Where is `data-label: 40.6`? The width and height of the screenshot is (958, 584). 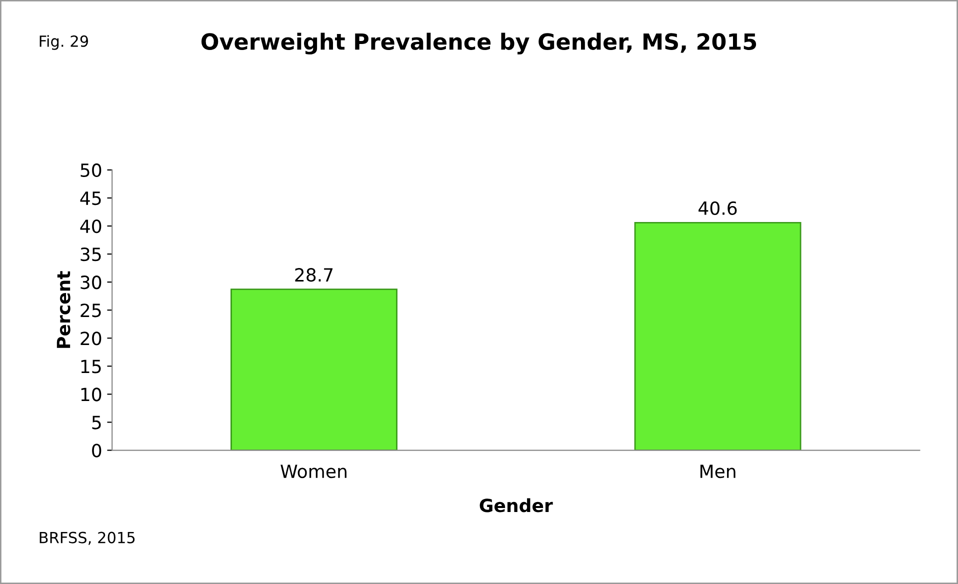
data-label: 40.6 is located at coordinates (717, 208).